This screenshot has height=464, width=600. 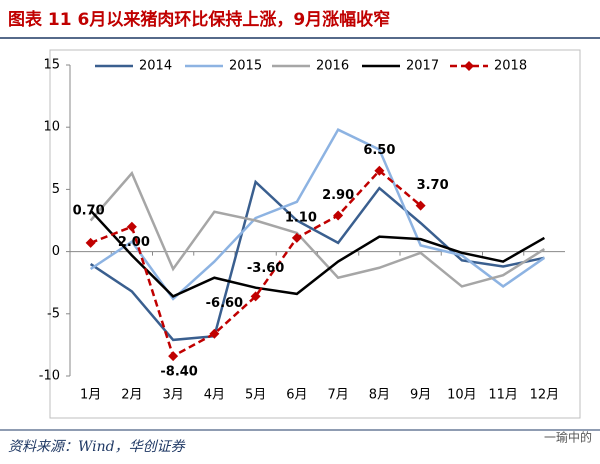 What do you see at coordinates (97, 447) in the screenshot?
I see `source: 资料来源：Wind，华创证券` at bounding box center [97, 447].